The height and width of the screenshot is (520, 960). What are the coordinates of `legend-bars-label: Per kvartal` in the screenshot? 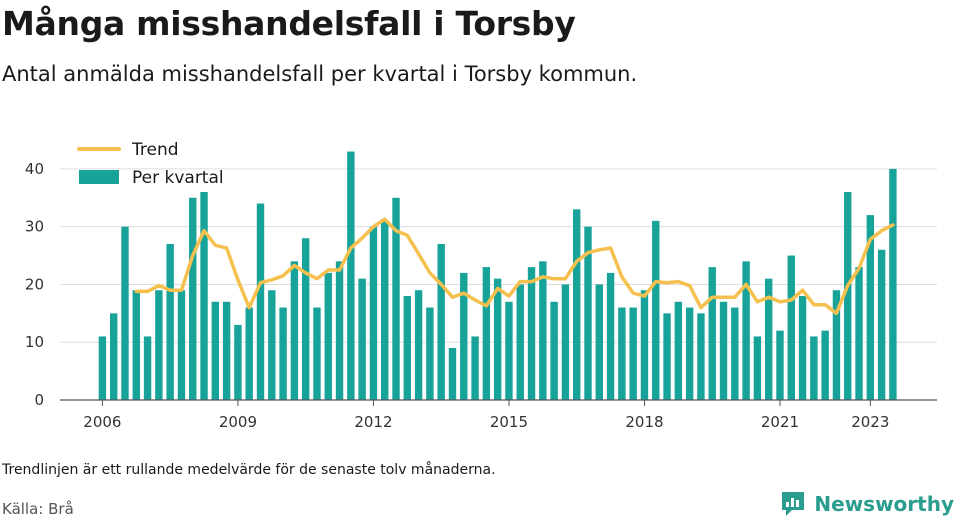 It's located at (178, 178).